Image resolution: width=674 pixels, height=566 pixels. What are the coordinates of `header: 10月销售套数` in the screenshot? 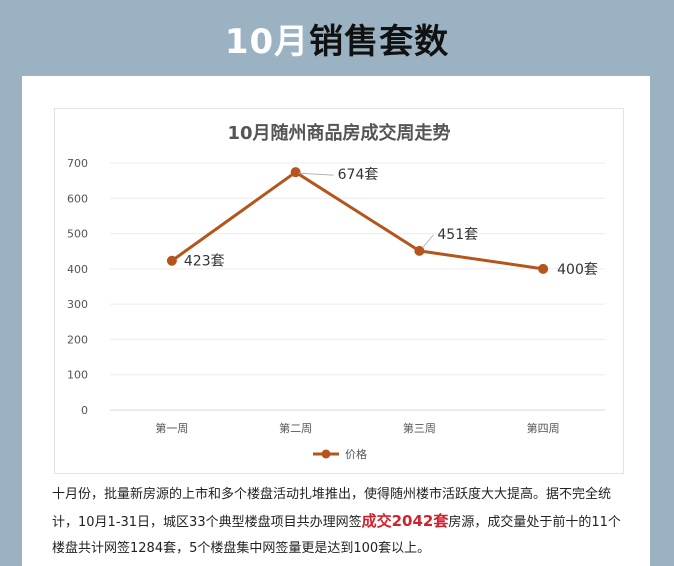 It's located at (337, 38).